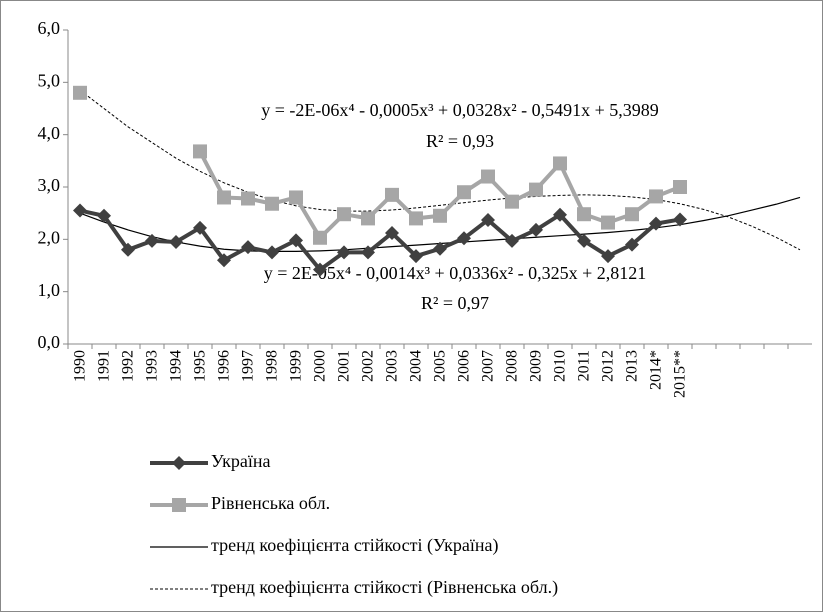 The width and height of the screenshot is (823, 612). What do you see at coordinates (656, 370) in the screenshot?
I see `x-tick-label: 2014*` at bounding box center [656, 370].